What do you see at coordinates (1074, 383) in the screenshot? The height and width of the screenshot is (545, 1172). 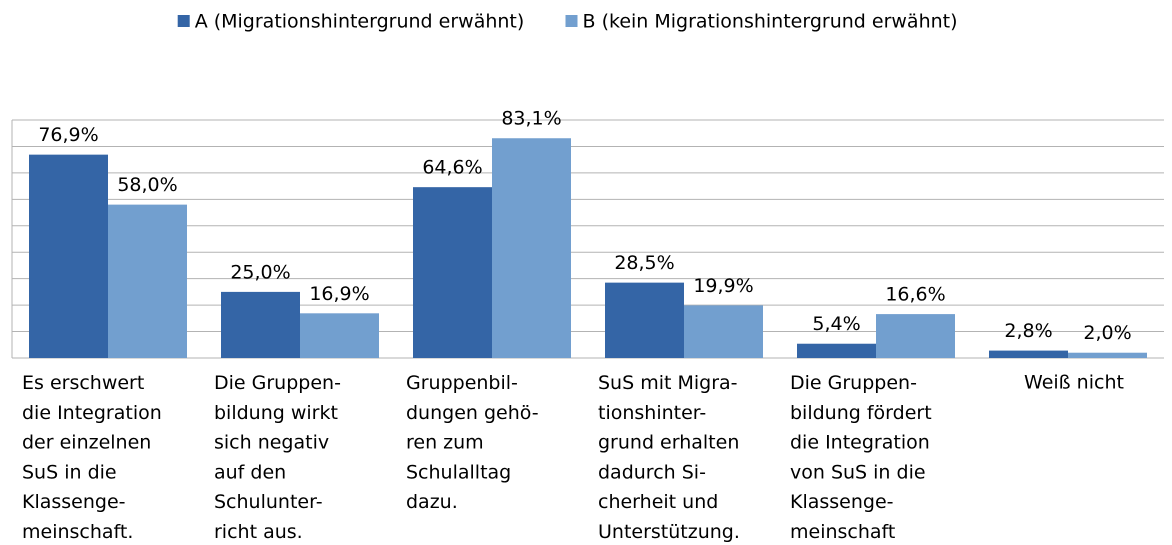 I see `x-tick-label: Weiß nicht` at bounding box center [1074, 383].